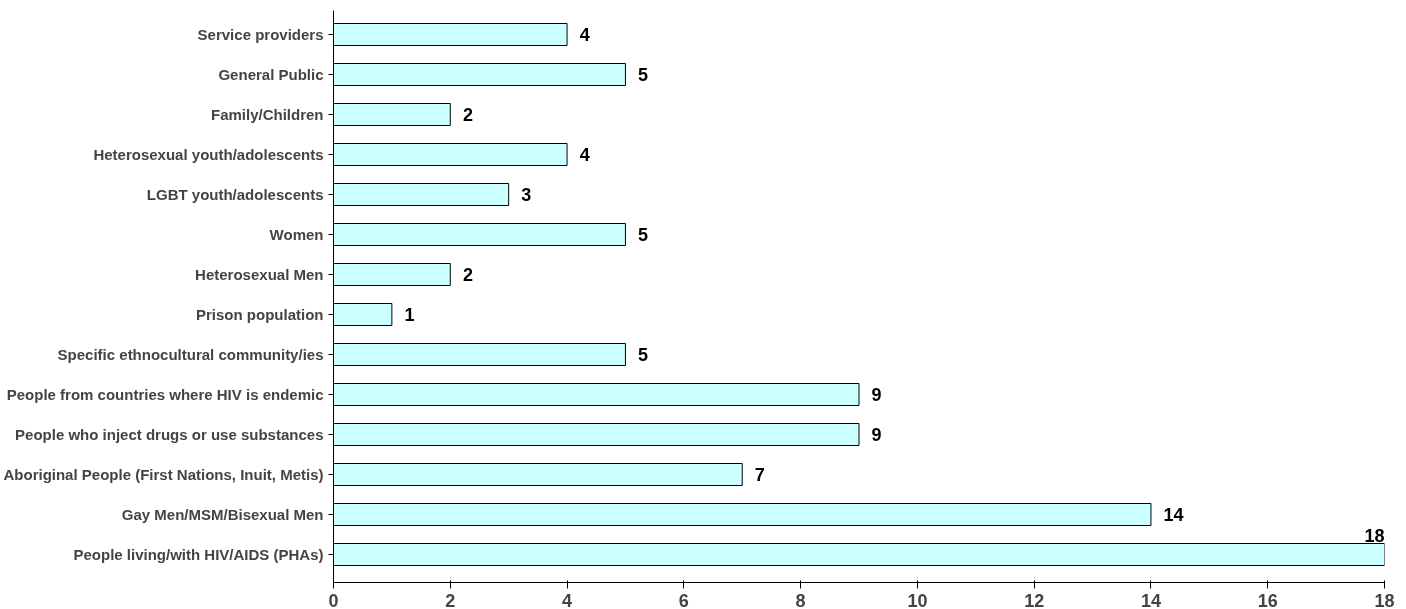 Image resolution: width=1406 pixels, height=609 pixels. I want to click on y-tick-label: Family/Children, so click(267, 114).